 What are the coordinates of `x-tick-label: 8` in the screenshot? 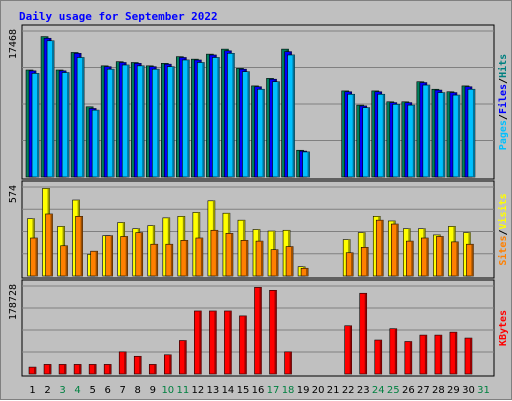 It's located at (138, 390).